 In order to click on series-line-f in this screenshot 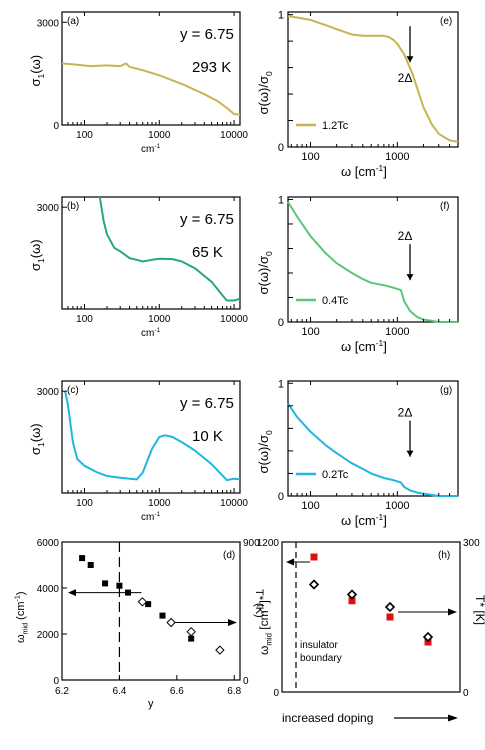, I will do `click(372, 262)`.